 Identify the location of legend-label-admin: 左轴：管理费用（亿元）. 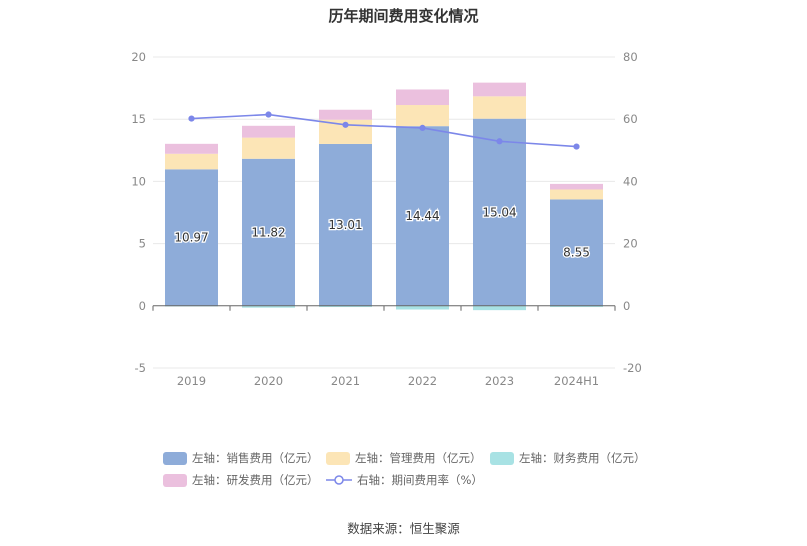
(418, 458).